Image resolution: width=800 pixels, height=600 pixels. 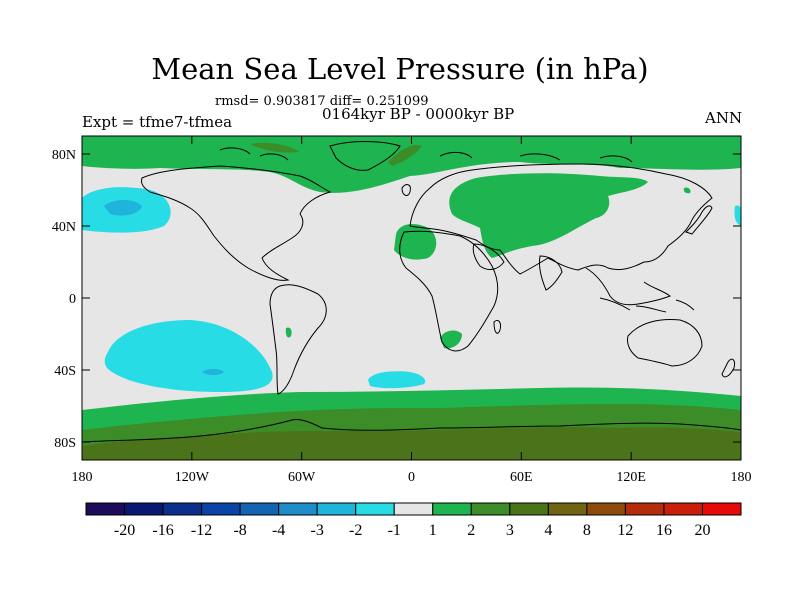 What do you see at coordinates (488, 256) in the screenshot?
I see `coast-arabia` at bounding box center [488, 256].